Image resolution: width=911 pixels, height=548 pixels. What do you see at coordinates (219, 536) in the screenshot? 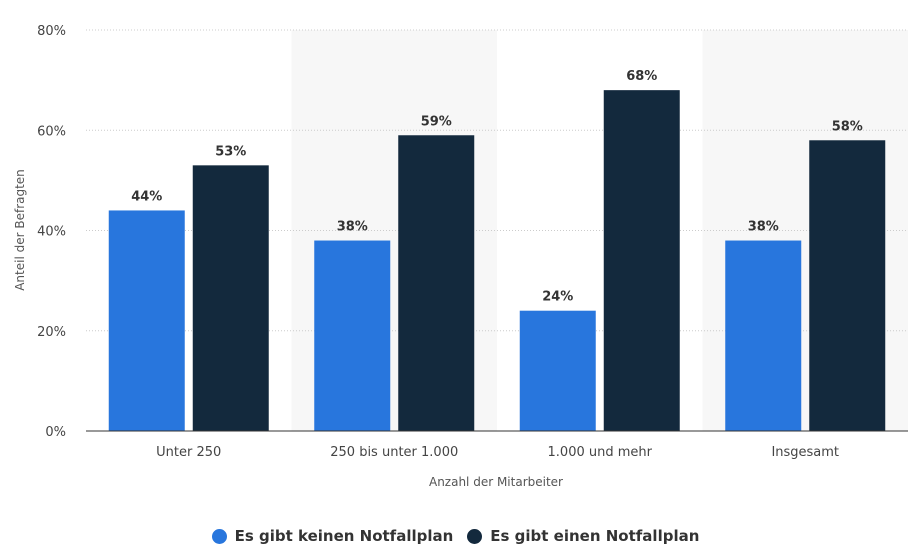
I see `legend-marker-no-plan` at bounding box center [219, 536].